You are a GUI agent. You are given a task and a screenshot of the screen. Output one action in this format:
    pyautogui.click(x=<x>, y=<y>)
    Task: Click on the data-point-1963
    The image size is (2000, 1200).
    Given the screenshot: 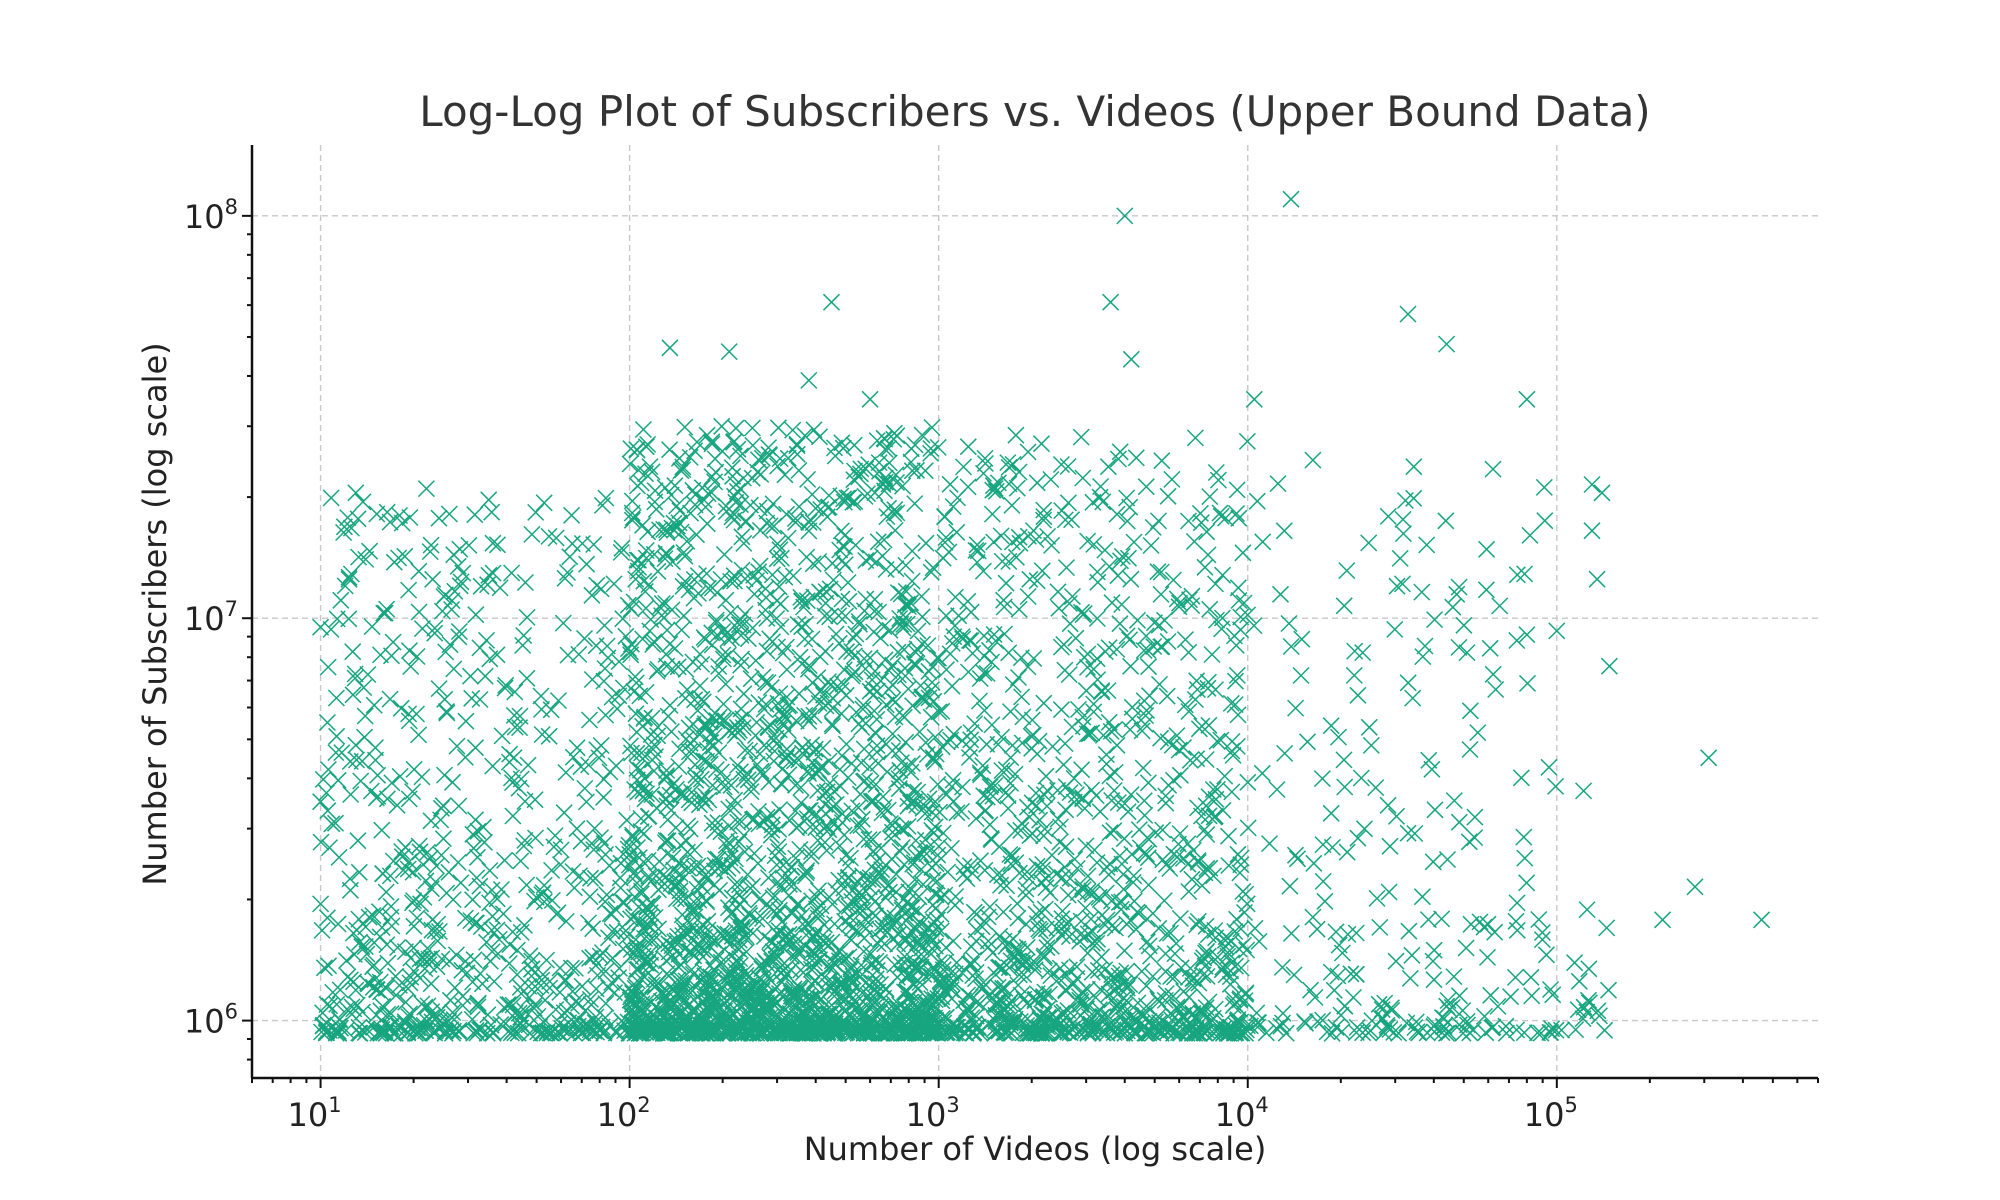 What is the action you would take?
    pyautogui.click(x=752, y=478)
    